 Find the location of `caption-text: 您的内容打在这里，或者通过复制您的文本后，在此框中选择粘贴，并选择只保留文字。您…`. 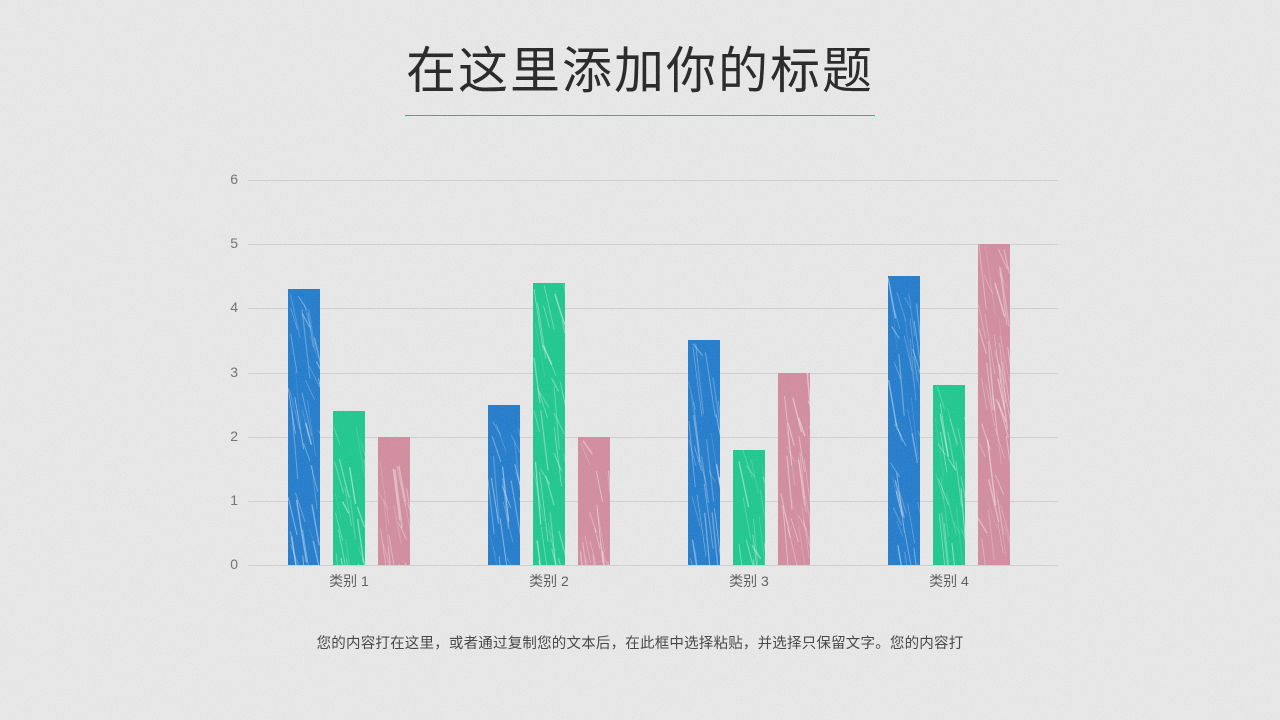

caption-text: 您的内容打在这里，或者通过复制您的文本后，在此框中选择粘贴，并选择只保留文字。您… is located at coordinates (640, 644).